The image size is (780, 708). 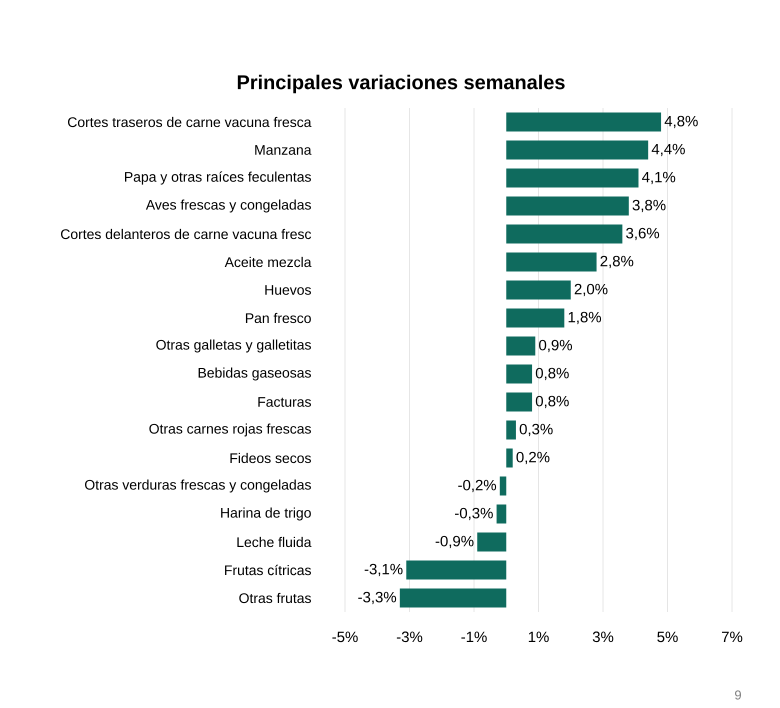 I want to click on y-tick-label: Pan fresco, so click(x=278, y=318).